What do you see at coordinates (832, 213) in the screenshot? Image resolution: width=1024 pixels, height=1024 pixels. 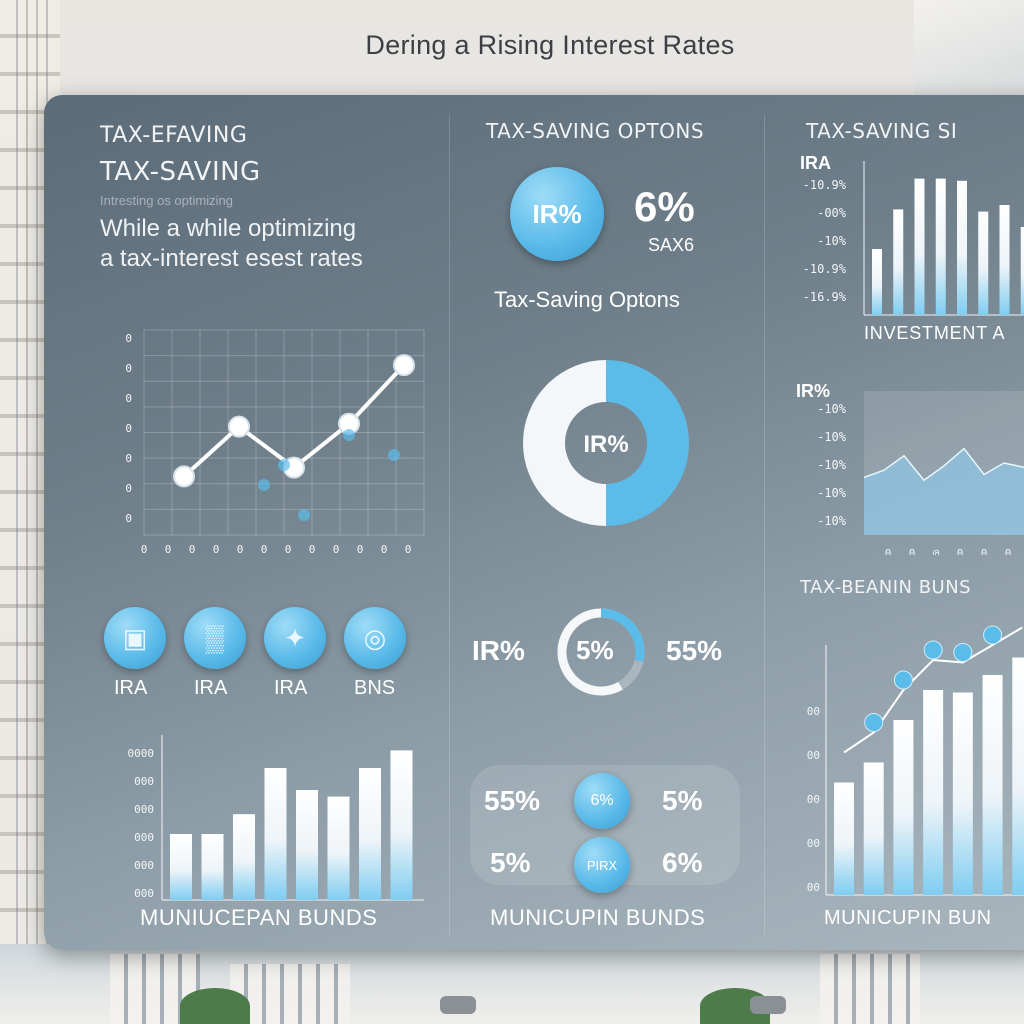 I see `y-tick-label: -00%` at bounding box center [832, 213].